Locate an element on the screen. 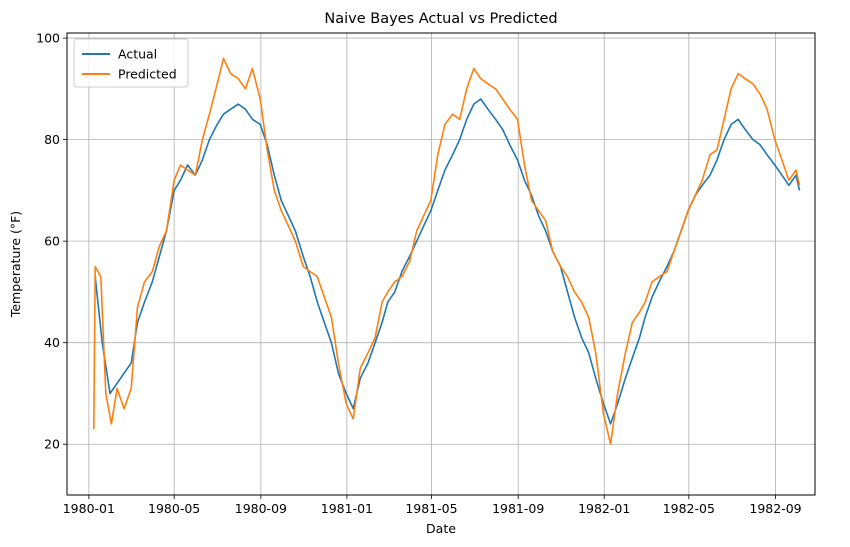 The width and height of the screenshot is (850, 547). x-tick-label: 1981-05 is located at coordinates (431, 508).